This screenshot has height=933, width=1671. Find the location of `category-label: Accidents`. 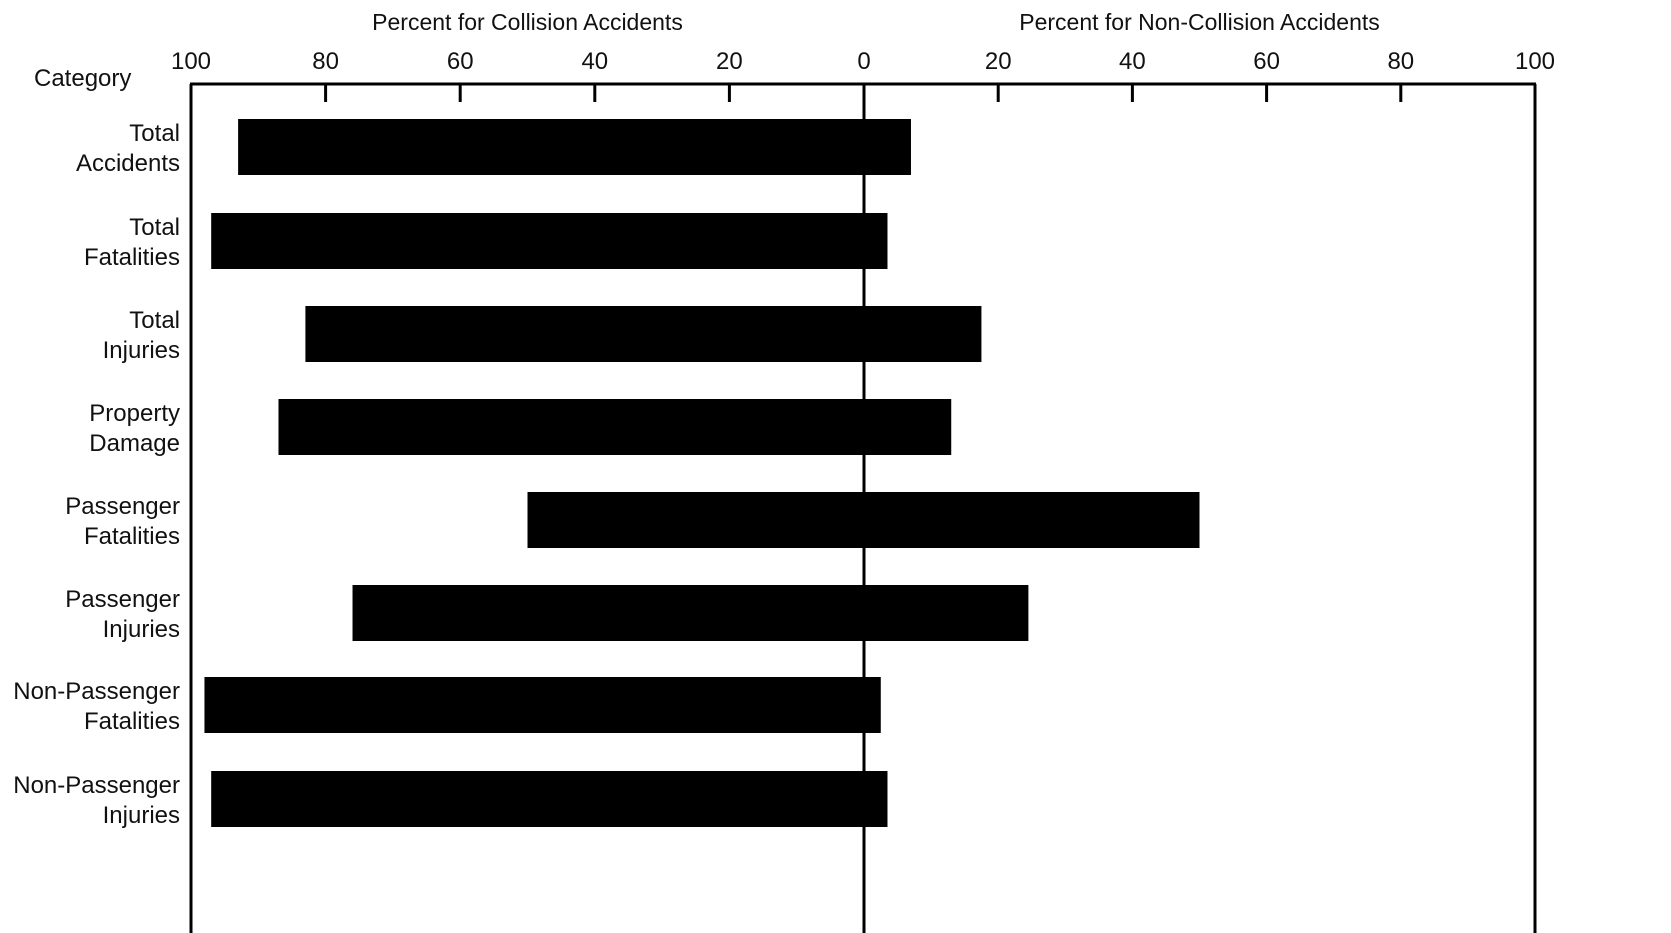

category-label: Accidents is located at coordinates (128, 163).